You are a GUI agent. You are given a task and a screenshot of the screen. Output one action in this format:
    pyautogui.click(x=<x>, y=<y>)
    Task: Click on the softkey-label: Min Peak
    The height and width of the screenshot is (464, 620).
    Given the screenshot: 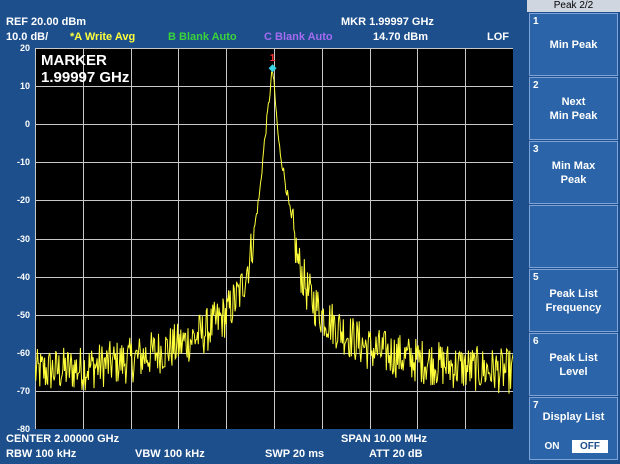 What is the action you would take?
    pyautogui.click(x=573, y=45)
    